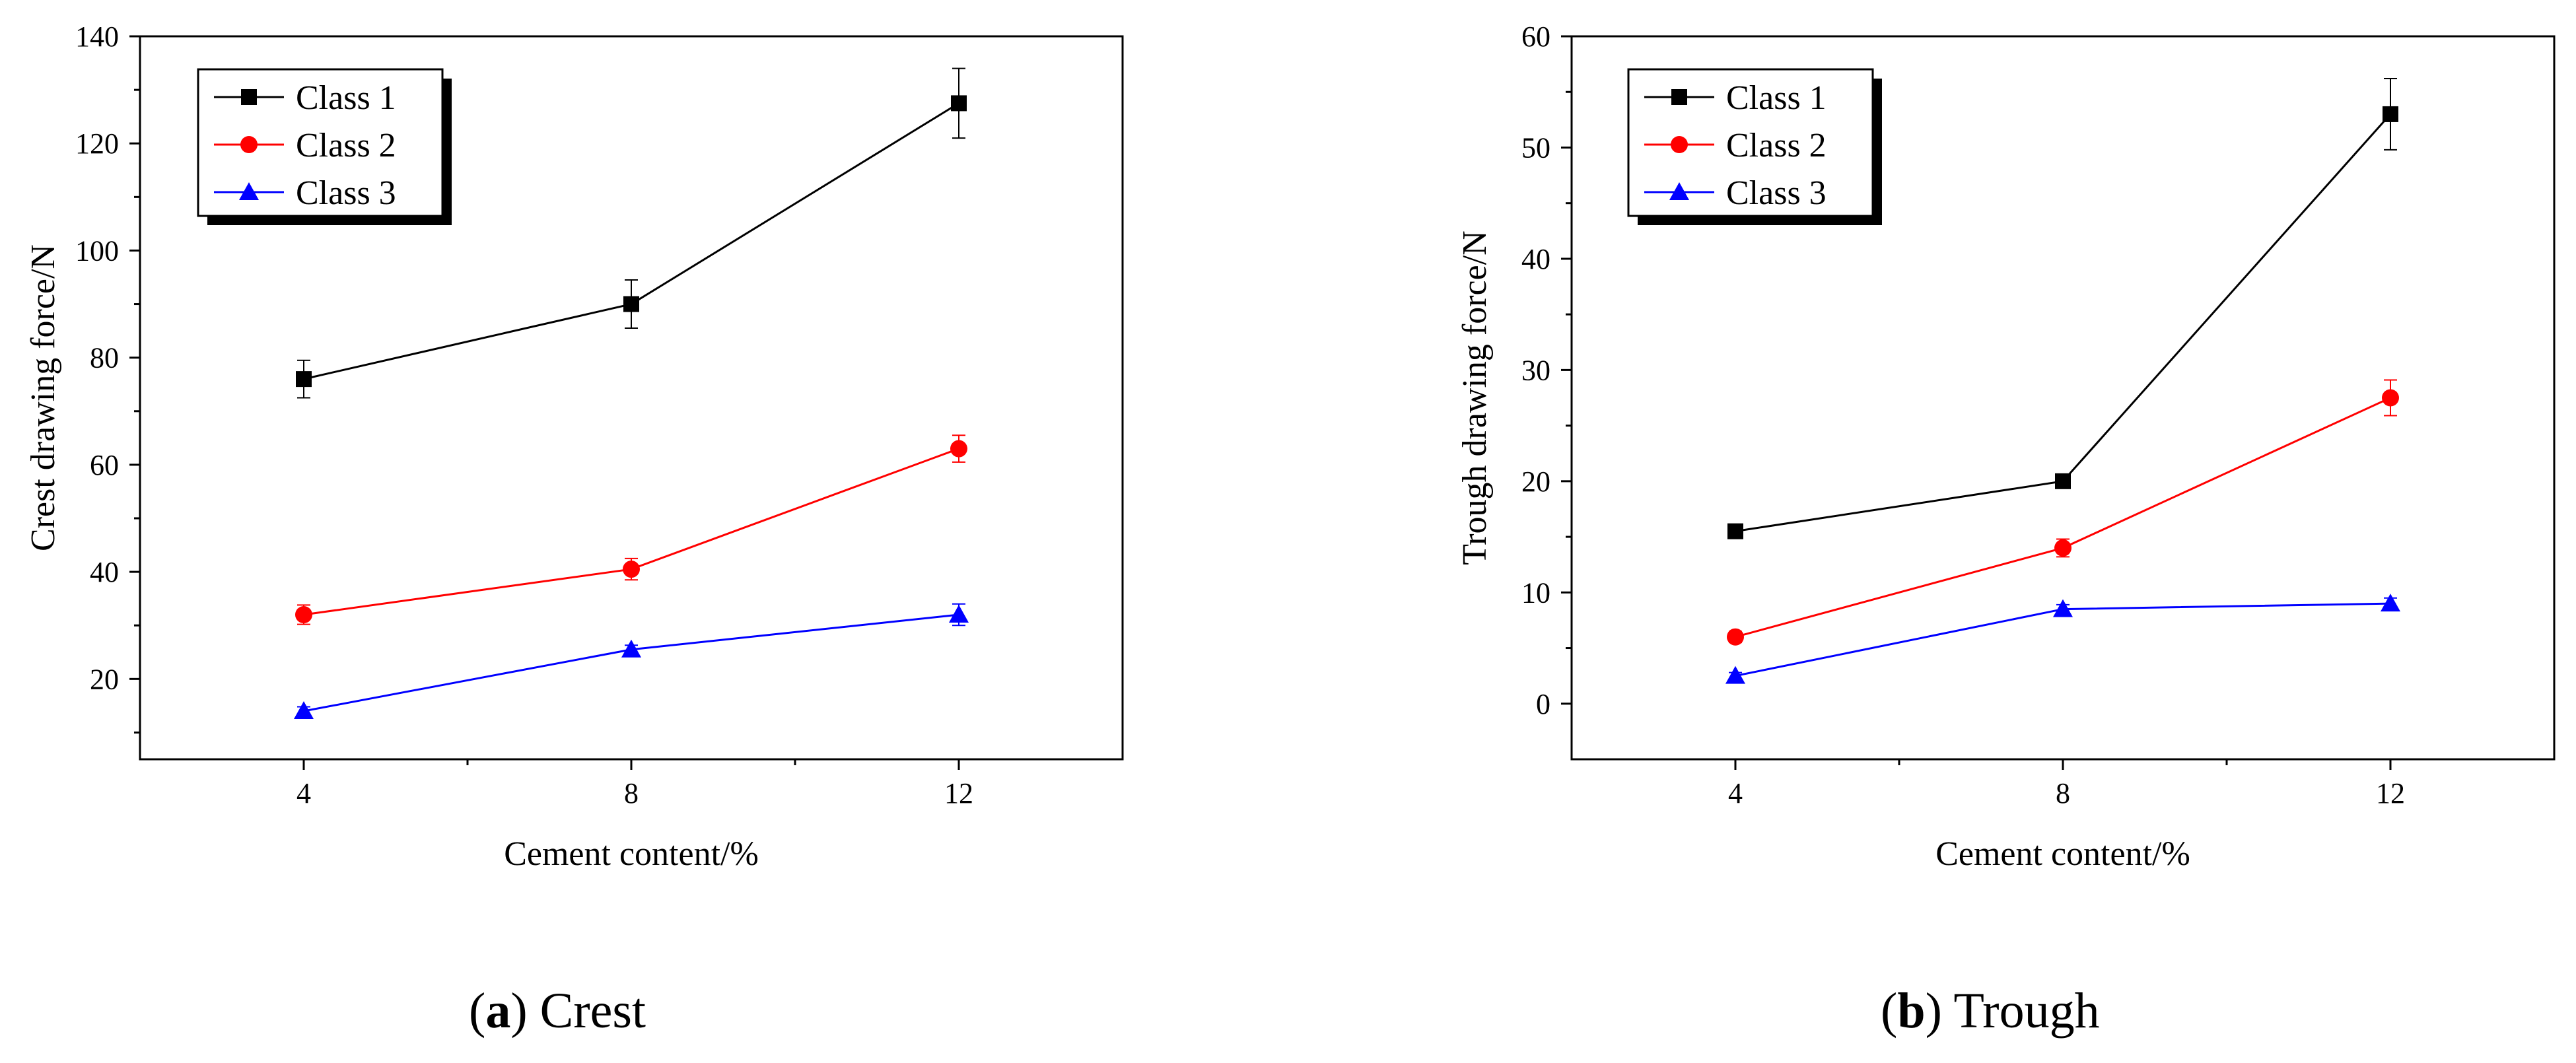 The height and width of the screenshot is (1063, 2576). Describe the element at coordinates (498, 1011) in the screenshot. I see `caption-letter: a` at that location.